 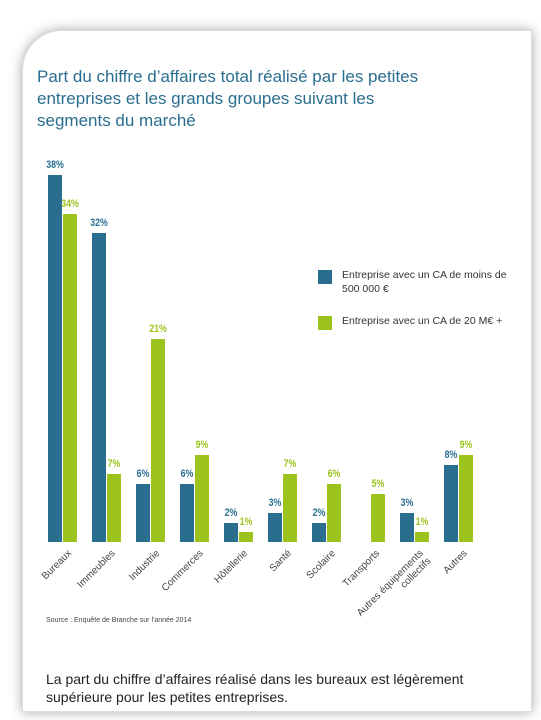 What do you see at coordinates (55, 165) in the screenshot?
I see `value-label: 38%` at bounding box center [55, 165].